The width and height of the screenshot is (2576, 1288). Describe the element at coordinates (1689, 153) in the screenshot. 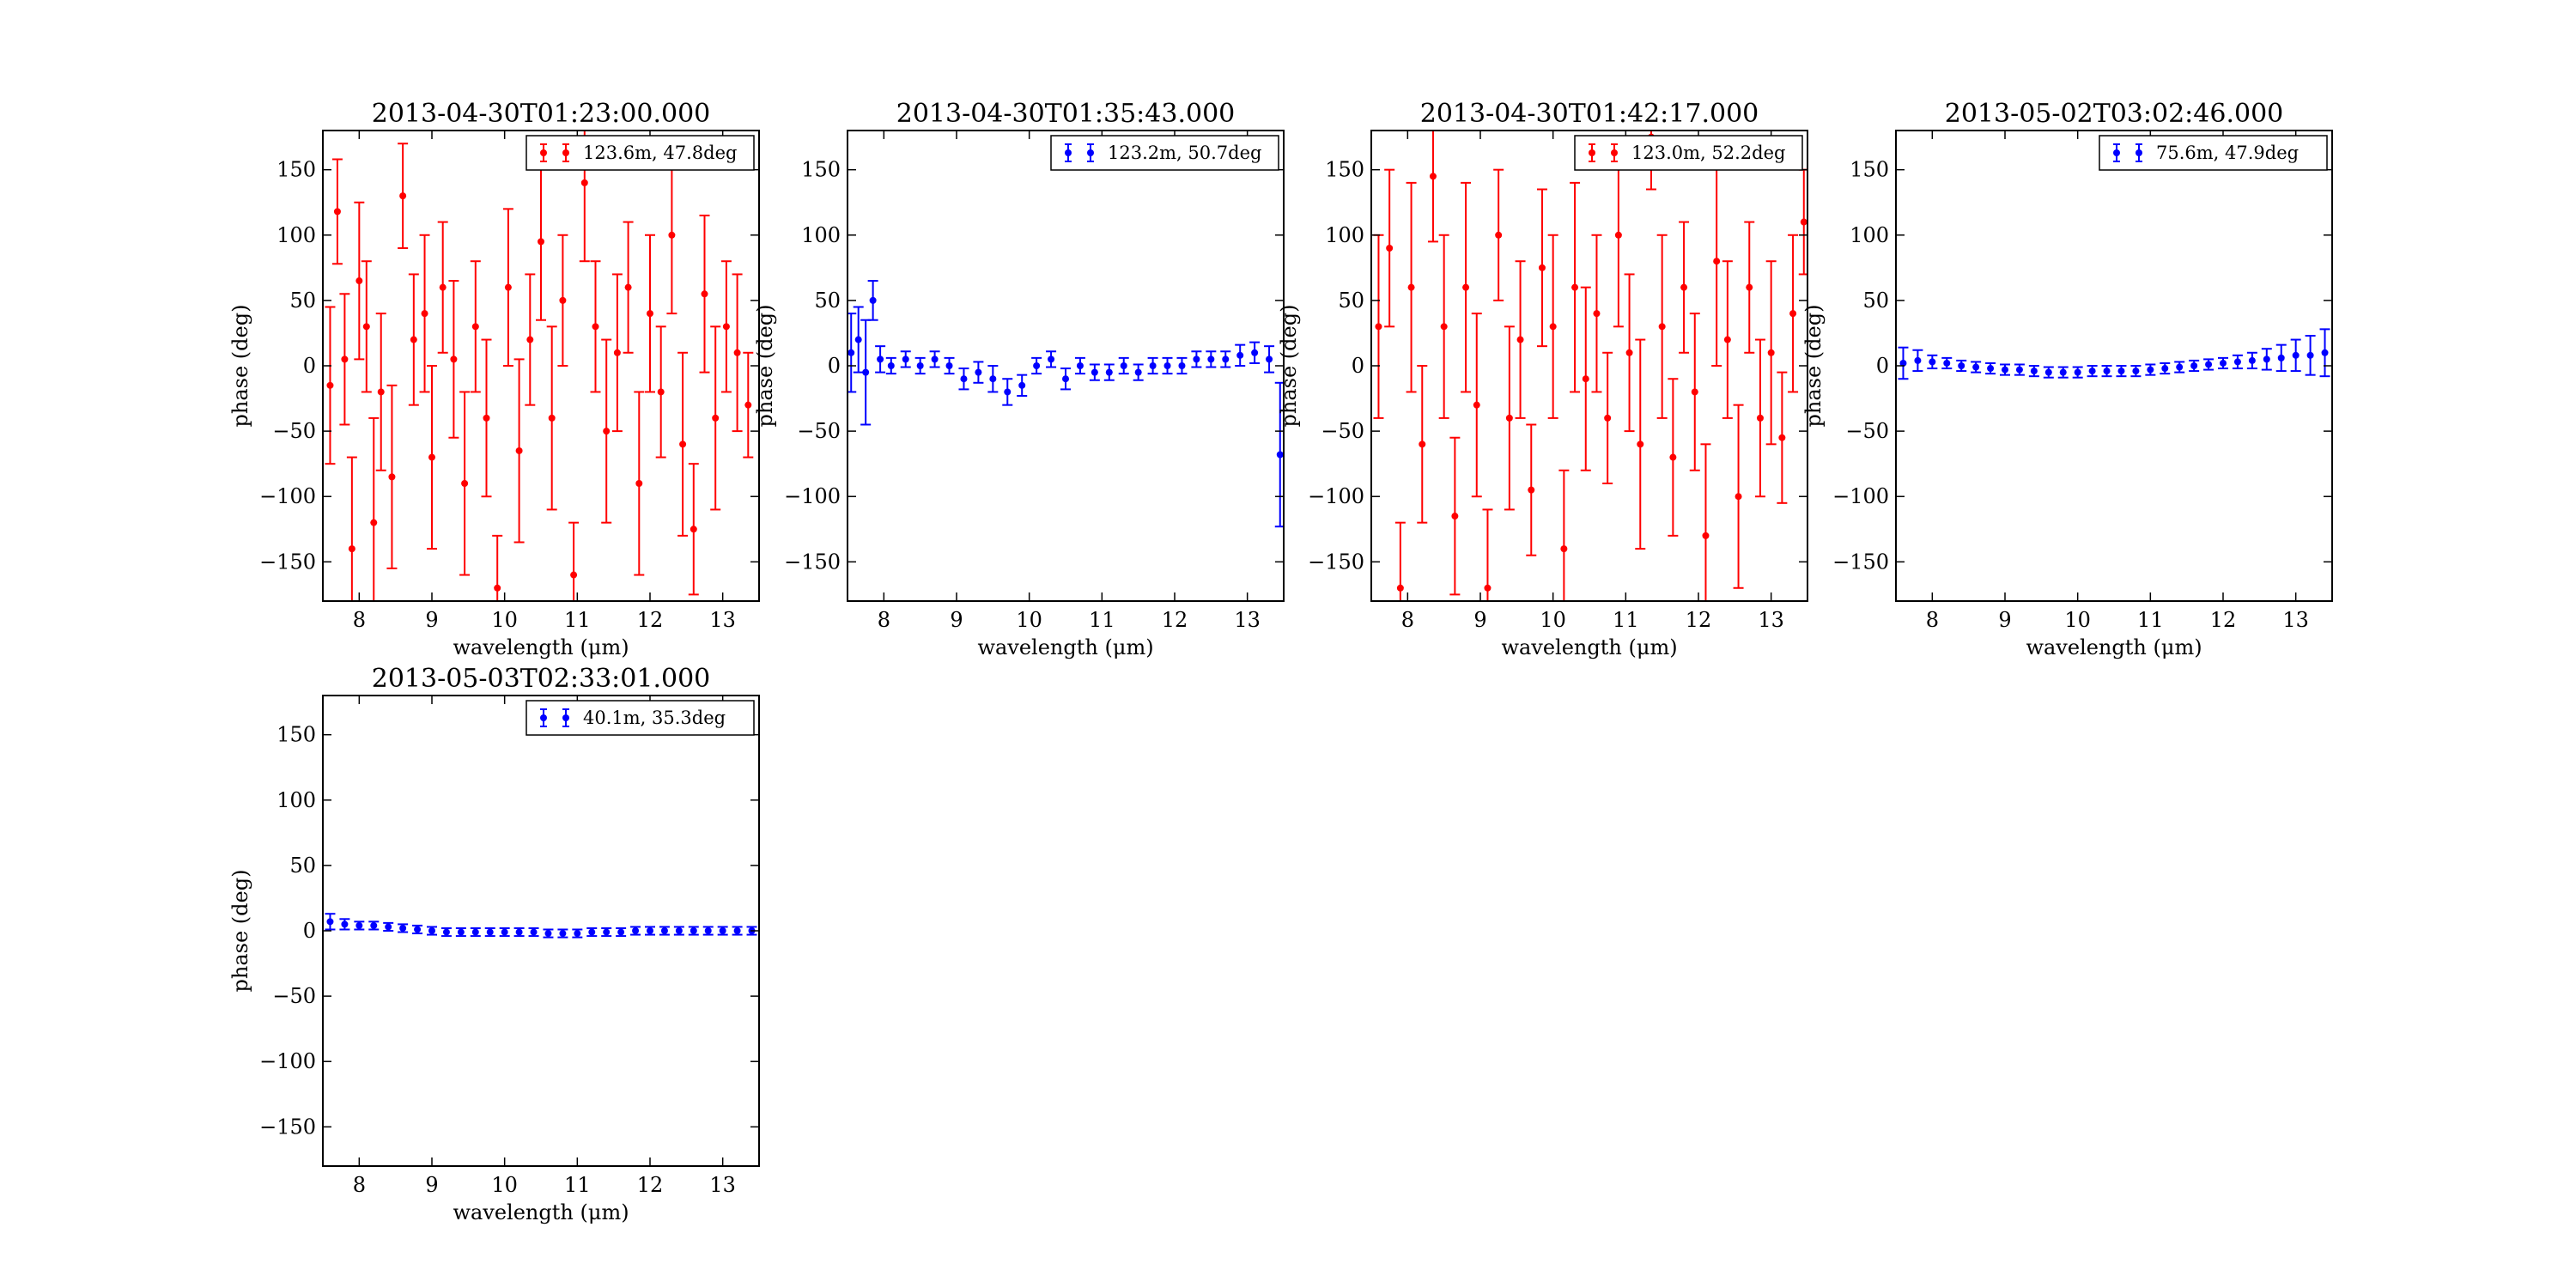

I see `legend: 123.0m, 52.2deg` at that location.